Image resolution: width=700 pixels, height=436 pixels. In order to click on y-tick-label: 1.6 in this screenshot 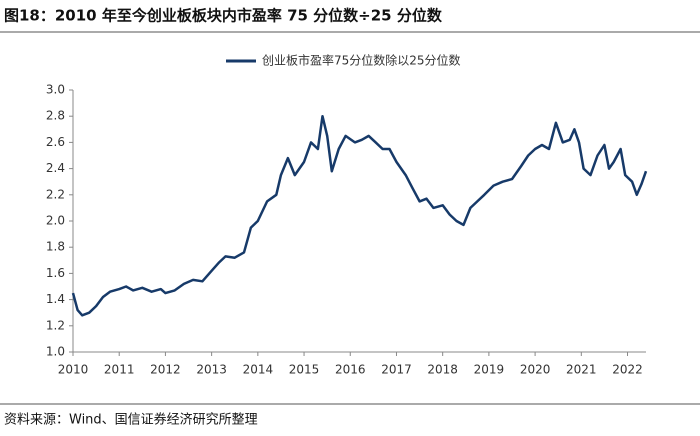, I will do `click(55, 273)`.